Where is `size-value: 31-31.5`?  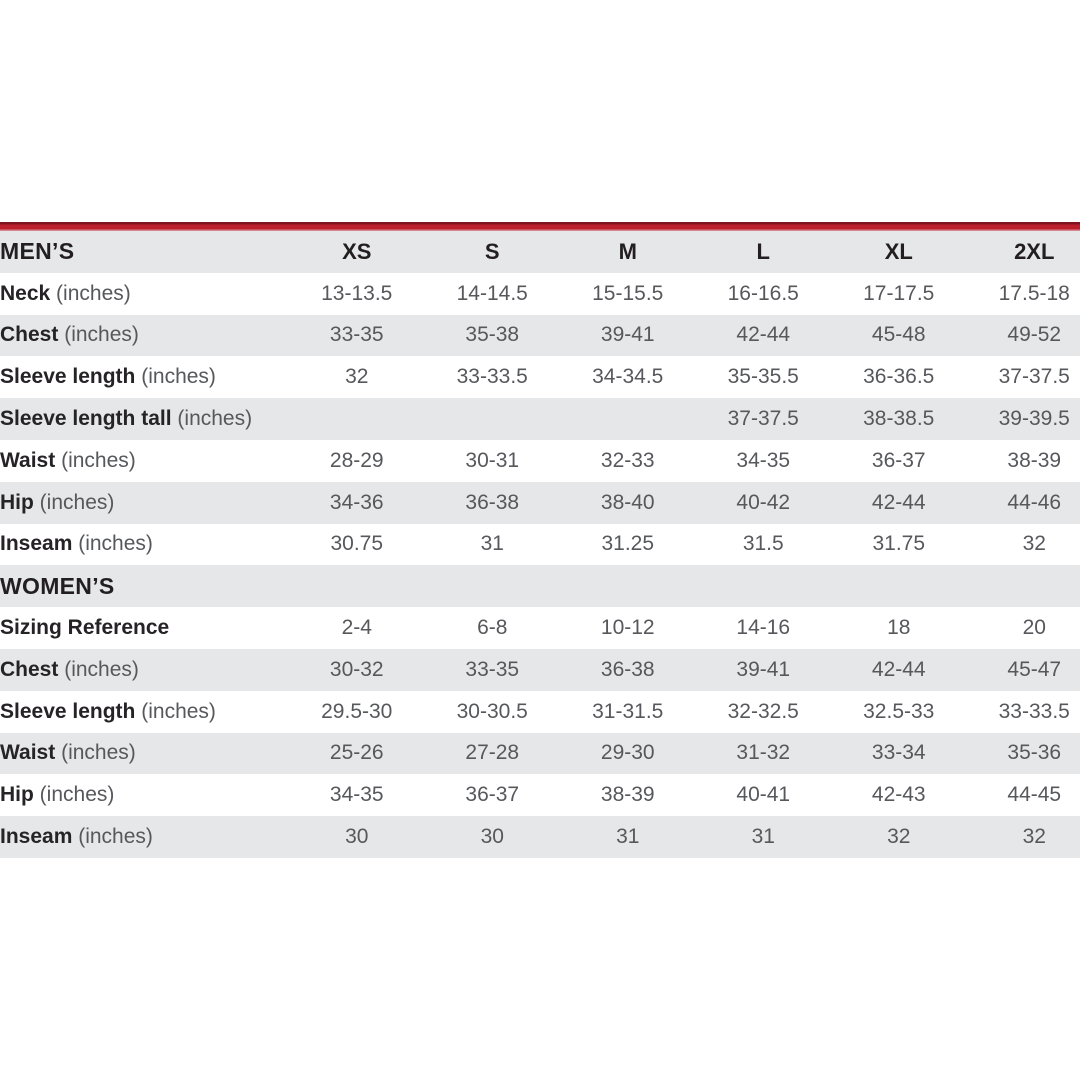 size-value: 31-31.5 is located at coordinates (628, 711).